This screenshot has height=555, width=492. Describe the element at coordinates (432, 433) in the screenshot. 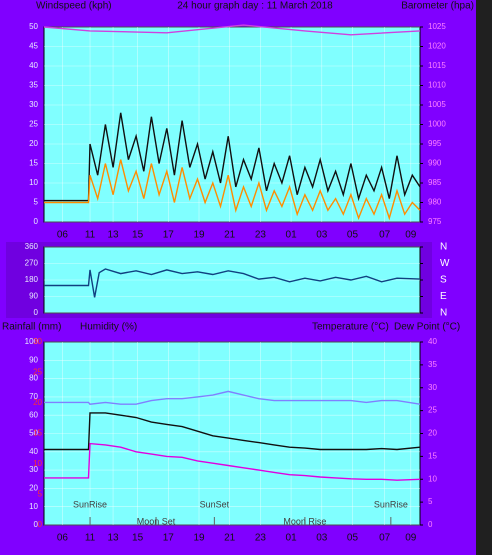

I see `y2-tick-label: 20` at that location.